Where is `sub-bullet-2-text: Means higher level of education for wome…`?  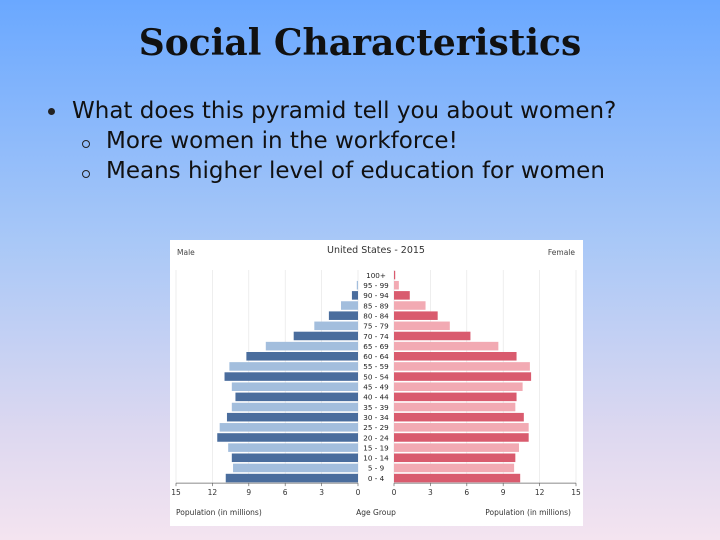 sub-bullet-2-text: Means higher level of education for wome… is located at coordinates (355, 171).